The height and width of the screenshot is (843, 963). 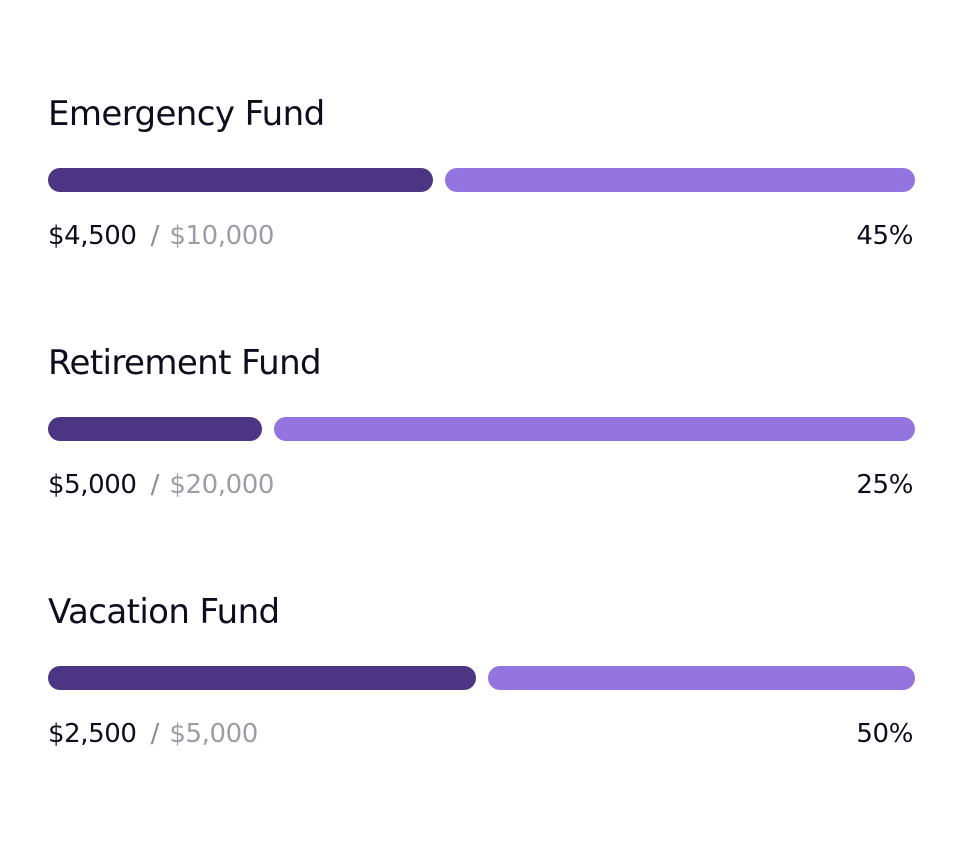 What do you see at coordinates (884, 734) in the screenshot?
I see `goal-percent: 50%` at bounding box center [884, 734].